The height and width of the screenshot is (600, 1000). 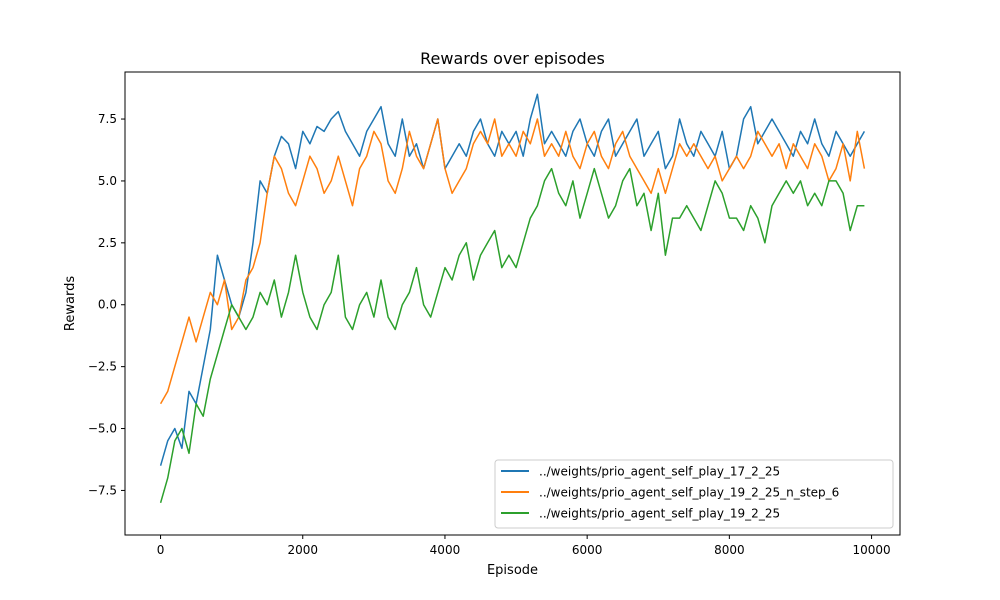 I want to click on legend-label-3: ../weights/prio_agent_self_play_19_2_25, so click(x=659, y=514).